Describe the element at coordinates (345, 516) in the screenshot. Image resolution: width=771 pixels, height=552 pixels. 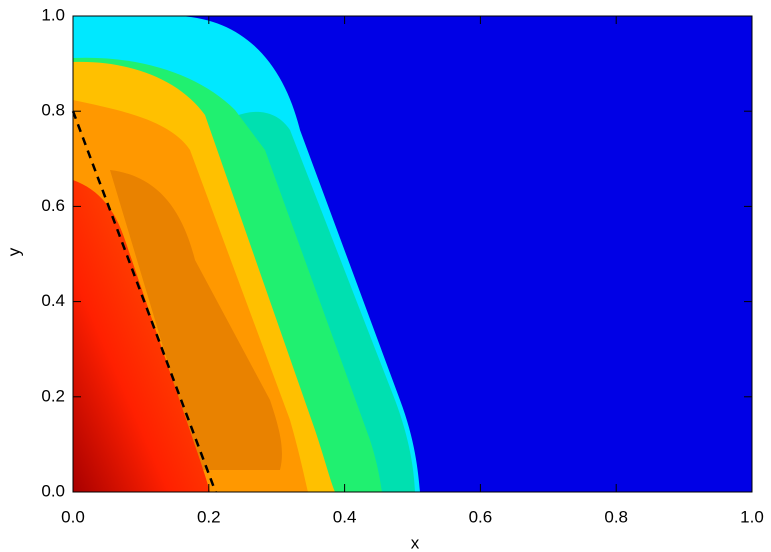
I see `x-tick-label: 0.4` at that location.